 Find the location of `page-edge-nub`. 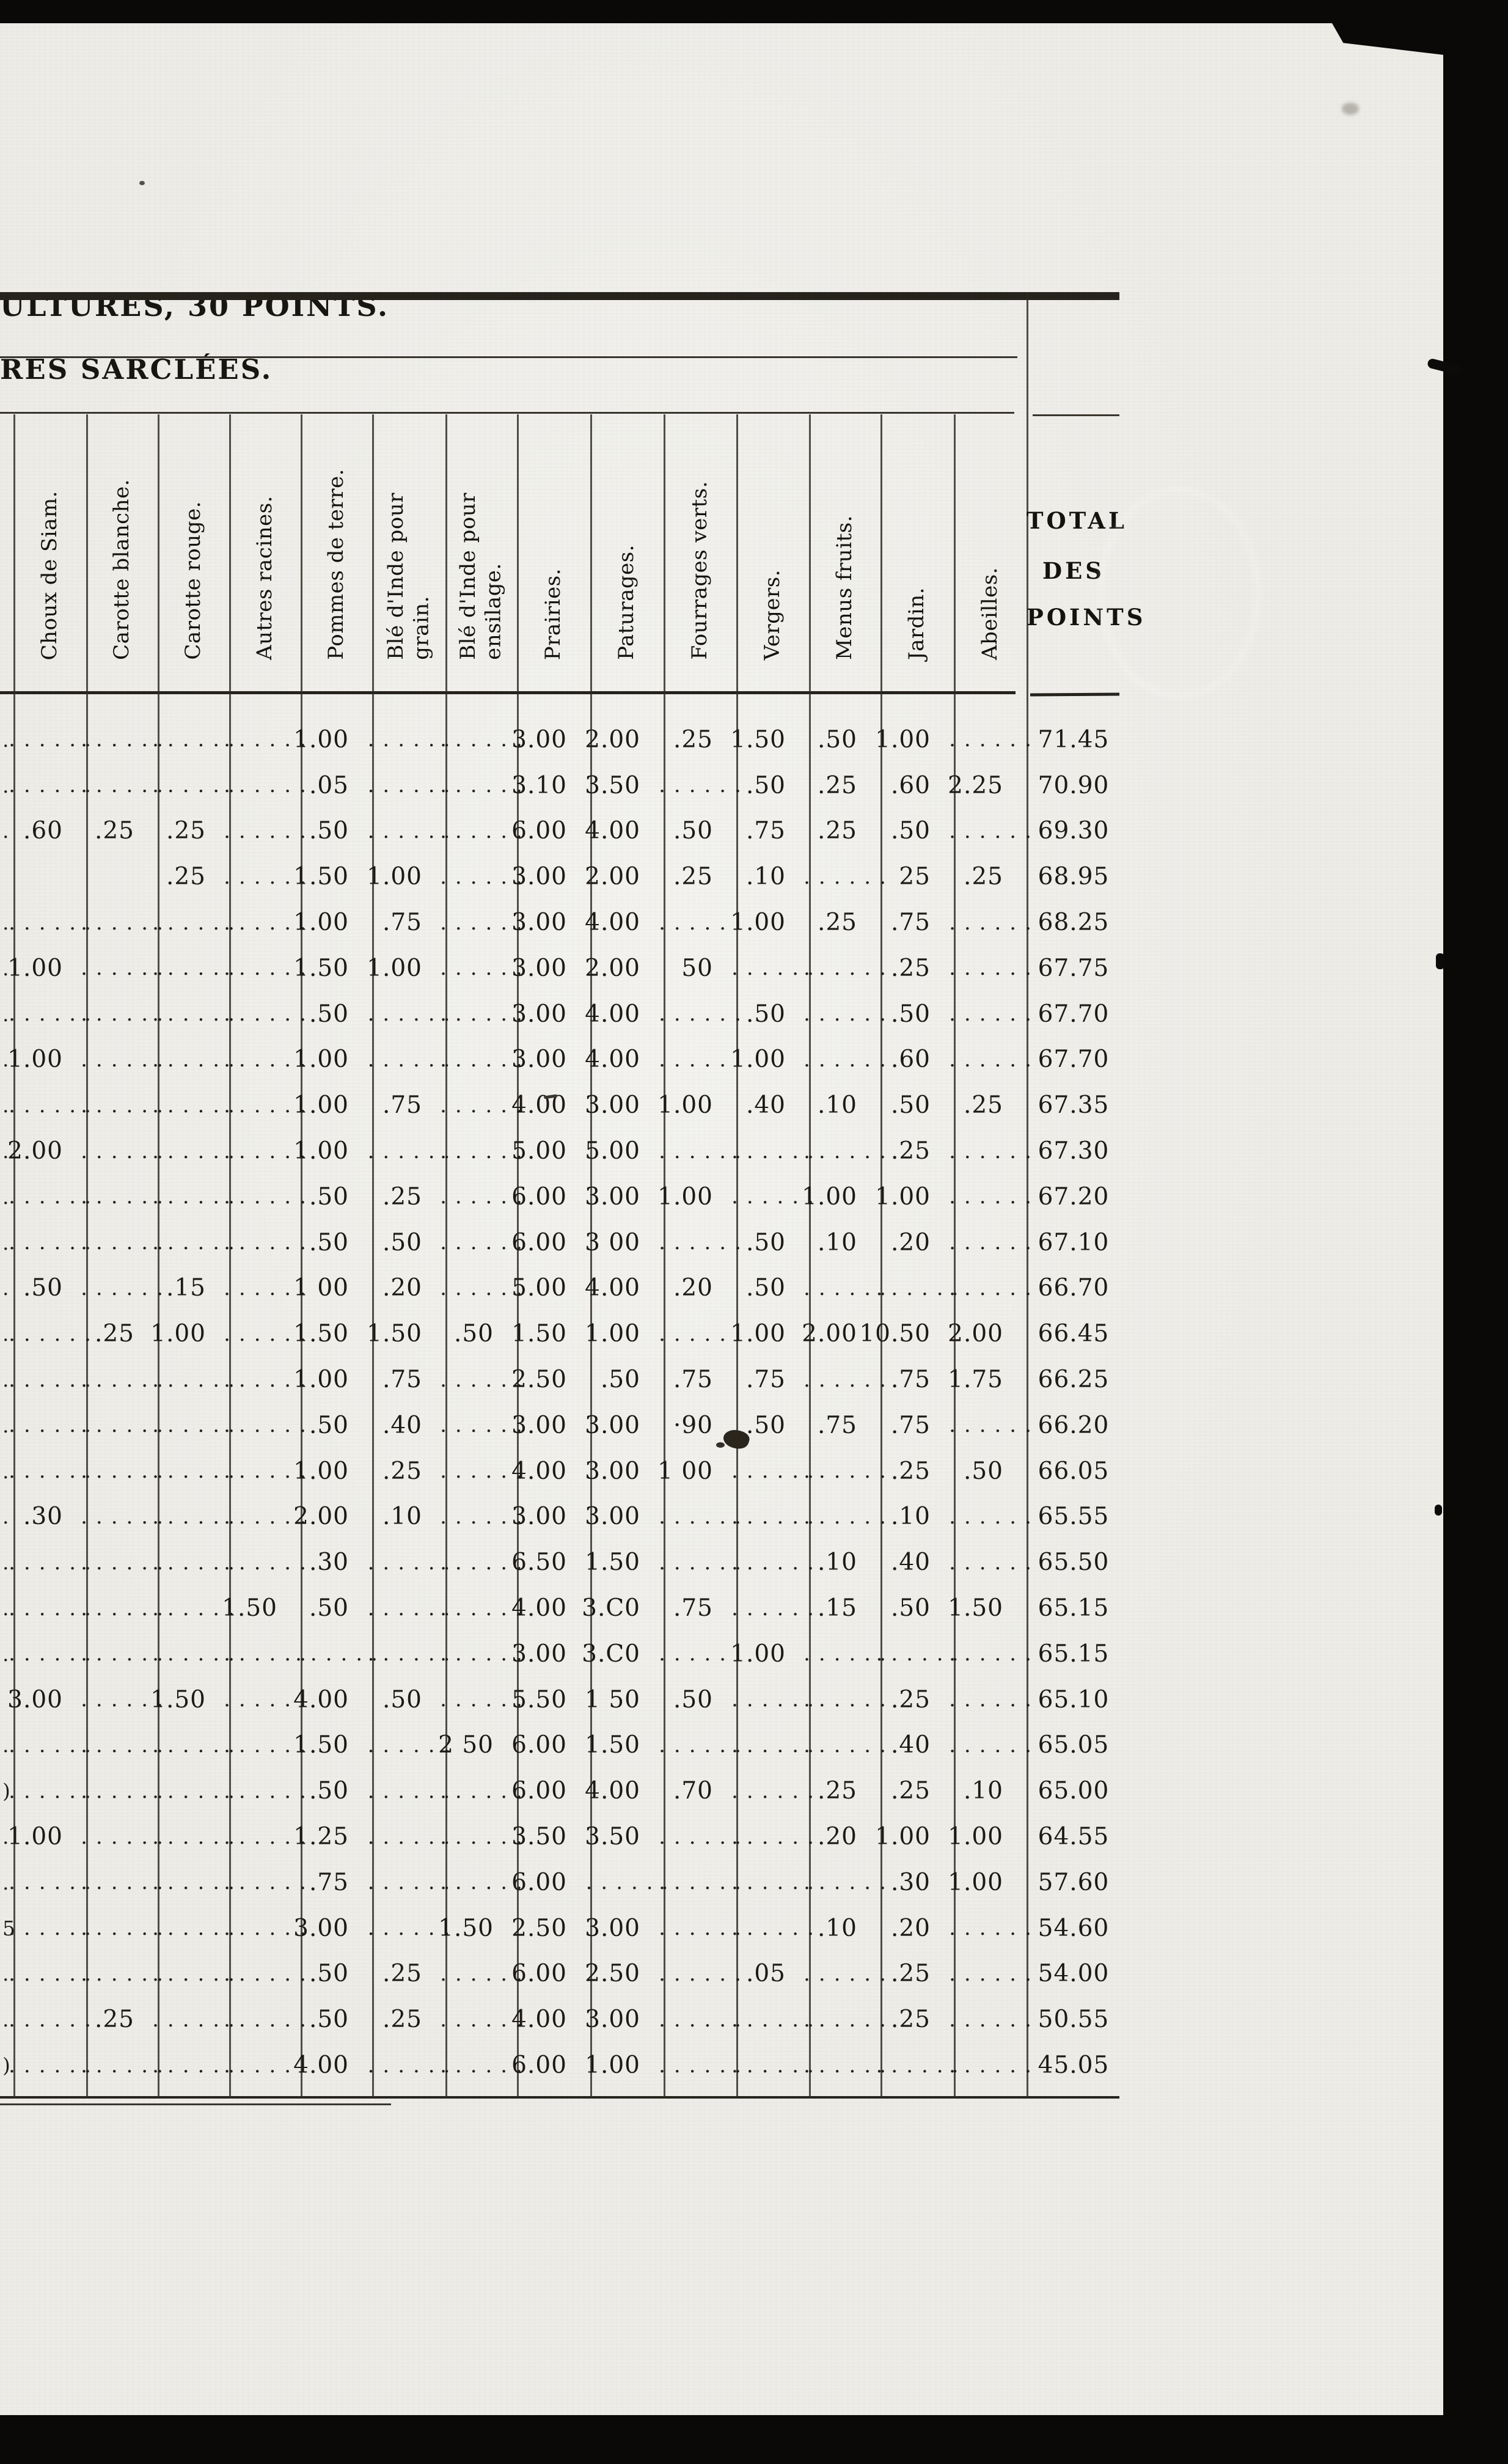

page-edge-nub is located at coordinates (1438, 1511).